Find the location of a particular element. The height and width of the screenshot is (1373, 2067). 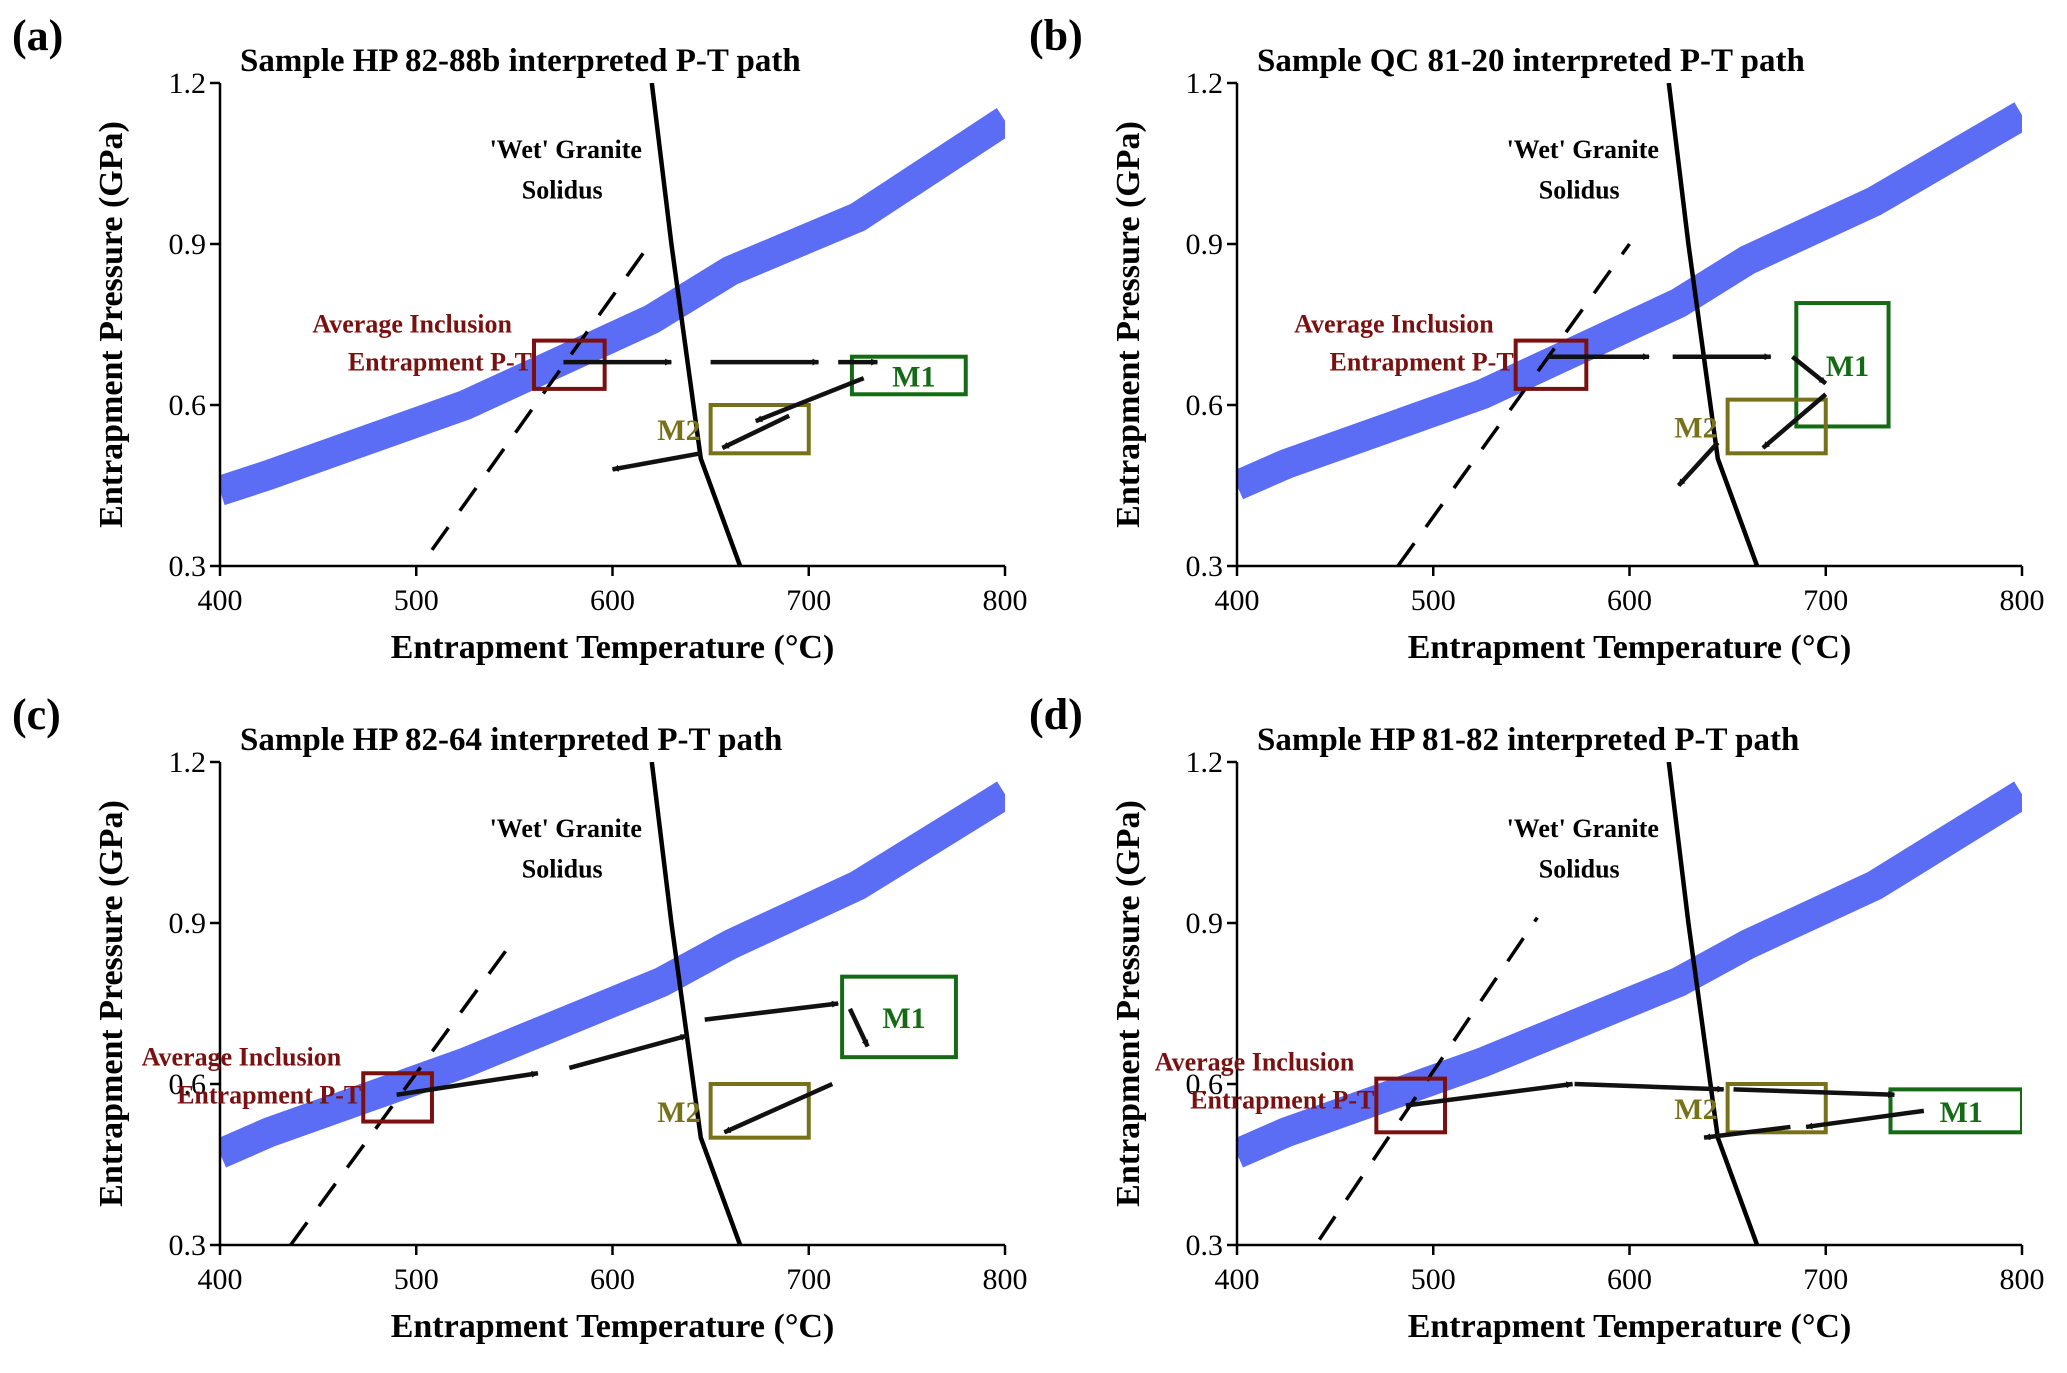

panel-title: Sample HP 81-82 interpreted P-T path is located at coordinates (1528, 740).